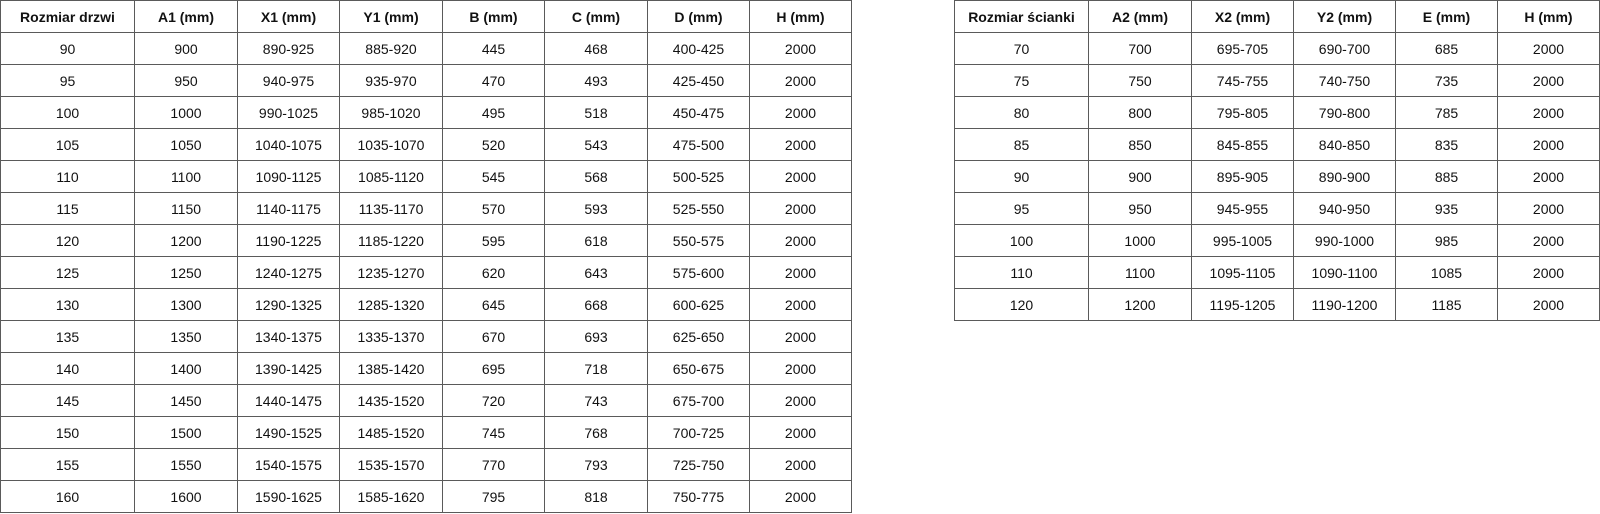  What do you see at coordinates (698, 16) in the screenshot?
I see `column-header: D (mm)` at bounding box center [698, 16].